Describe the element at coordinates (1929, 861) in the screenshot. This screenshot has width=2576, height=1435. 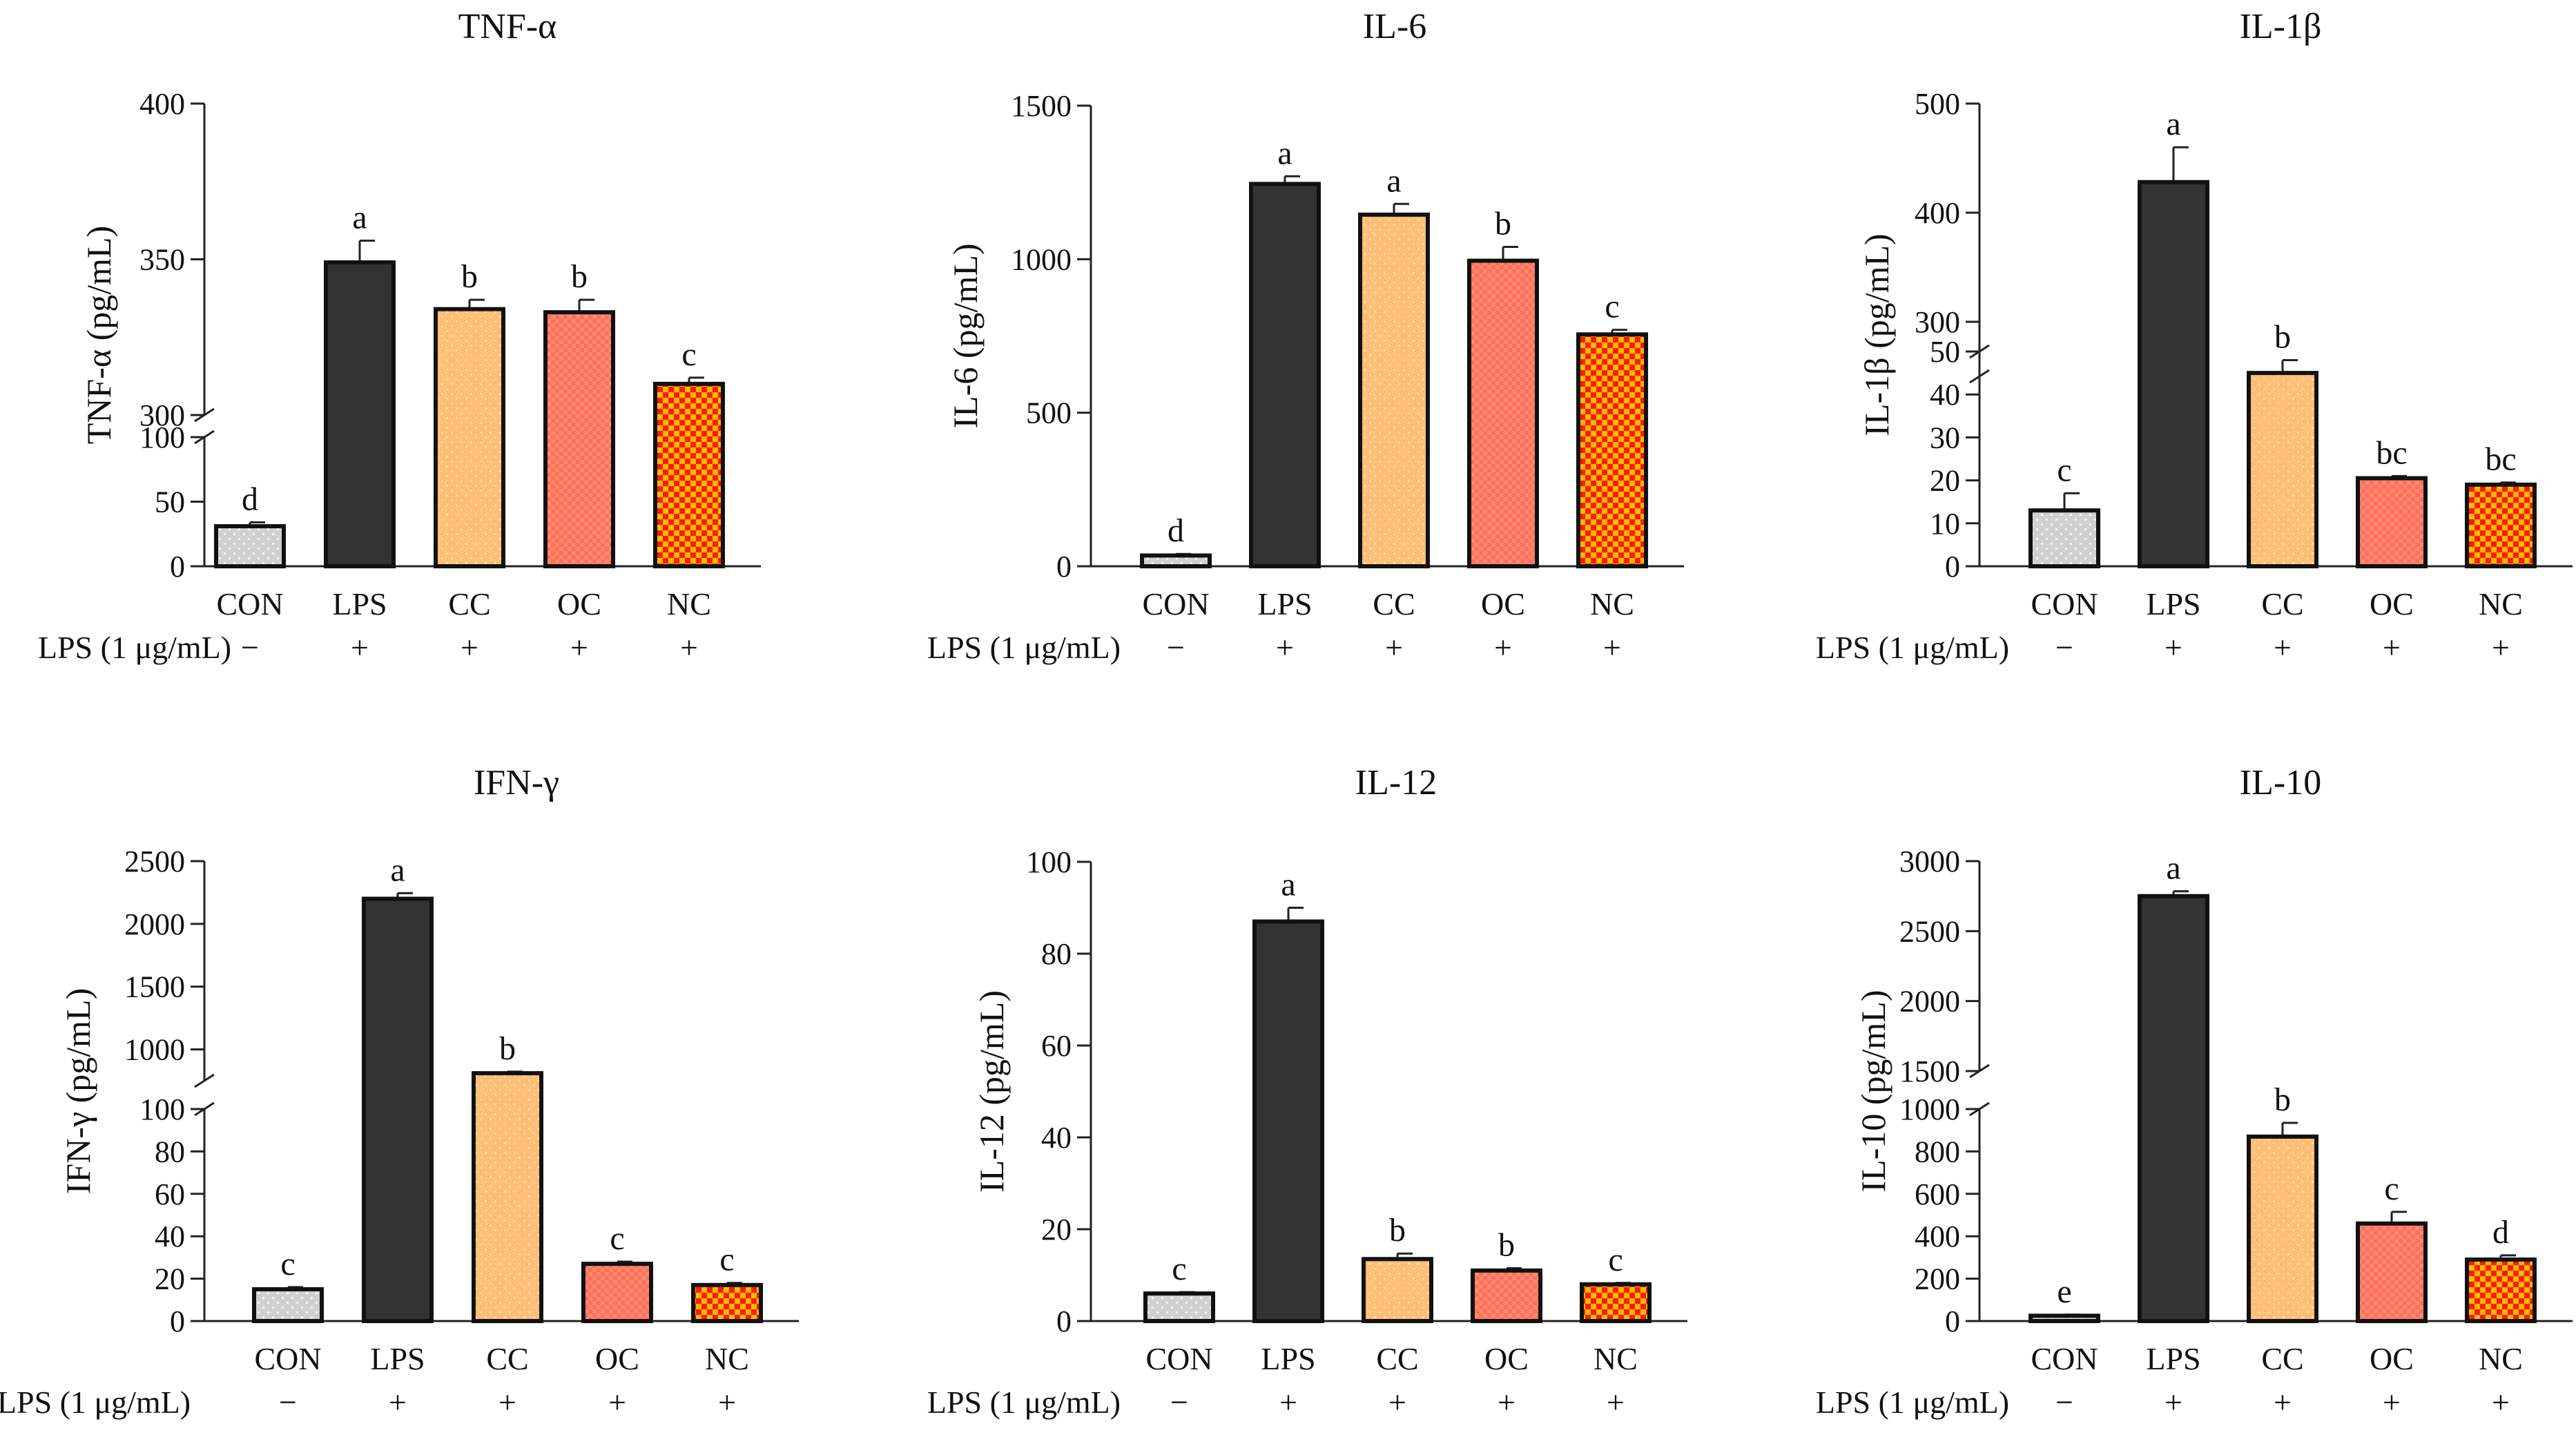
I see `y-tick-label: 3000` at that location.